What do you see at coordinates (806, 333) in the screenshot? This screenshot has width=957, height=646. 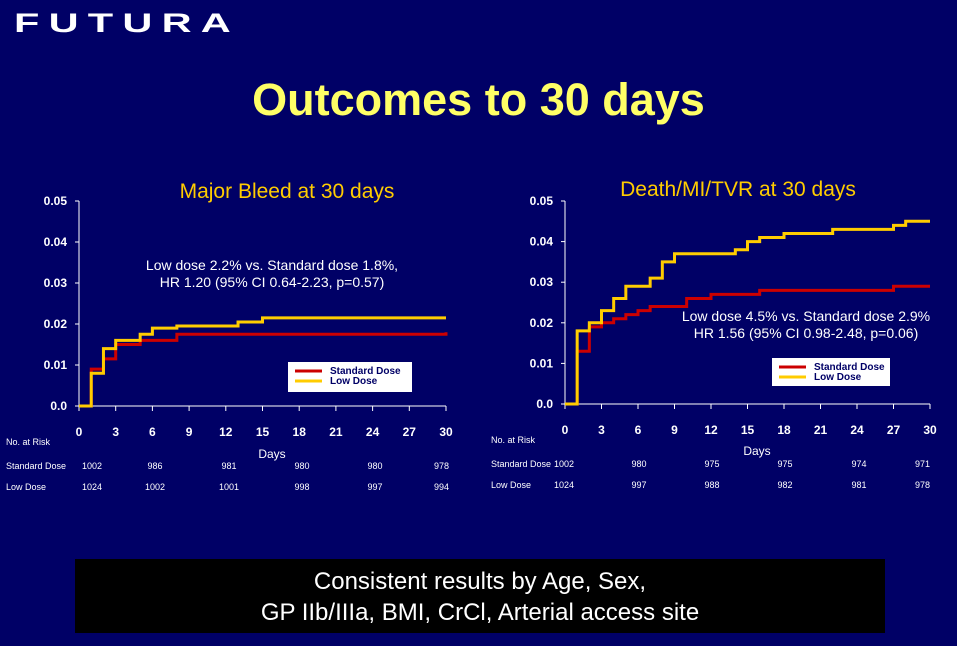 I see `annotation-line: HR 1.56 (95% CI 0.98-2.48, p=0.06)` at bounding box center [806, 333].